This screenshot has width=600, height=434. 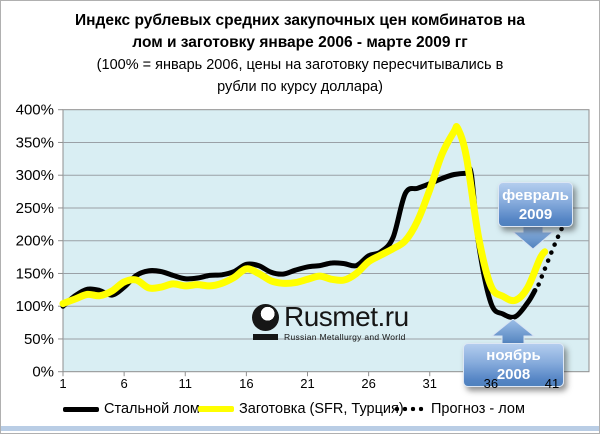 What do you see at coordinates (345, 337) in the screenshot?
I see `rusmet-logo-tagline: Russian Metallurgy and World` at bounding box center [345, 337].